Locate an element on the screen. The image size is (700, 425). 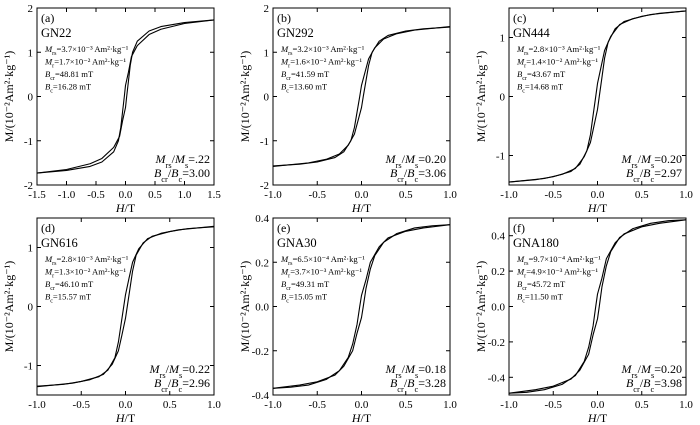
ratio-text: Bcr/Bc=3.28 is located at coordinates (418, 385).